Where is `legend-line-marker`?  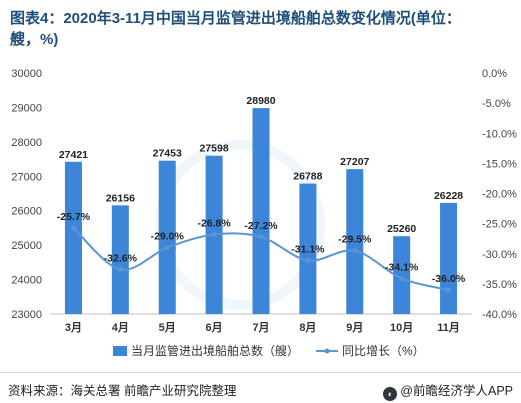 legend-line-marker is located at coordinates (327, 351).